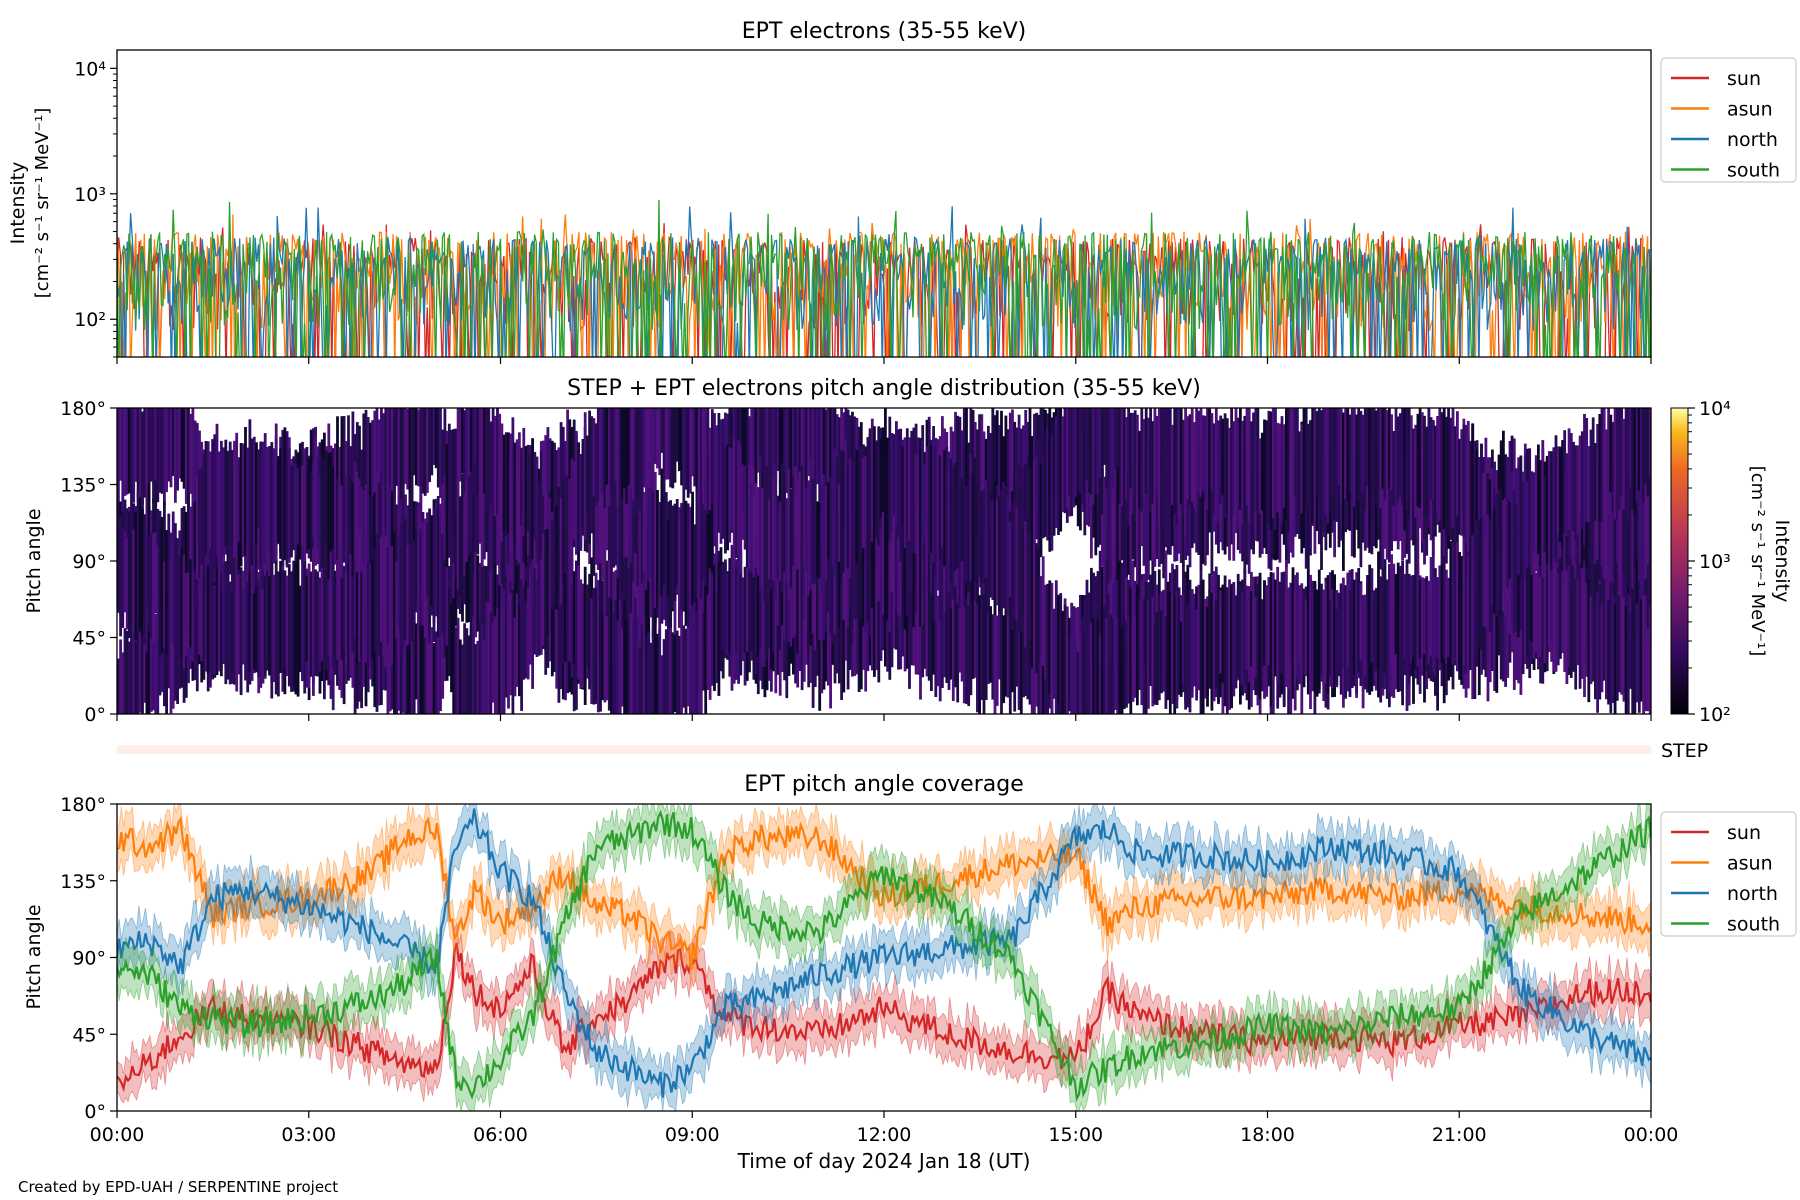 The height and width of the screenshot is (1200, 1800). What do you see at coordinates (83, 486) in the screenshot?
I see `y-tick-label: 135°` at bounding box center [83, 486].